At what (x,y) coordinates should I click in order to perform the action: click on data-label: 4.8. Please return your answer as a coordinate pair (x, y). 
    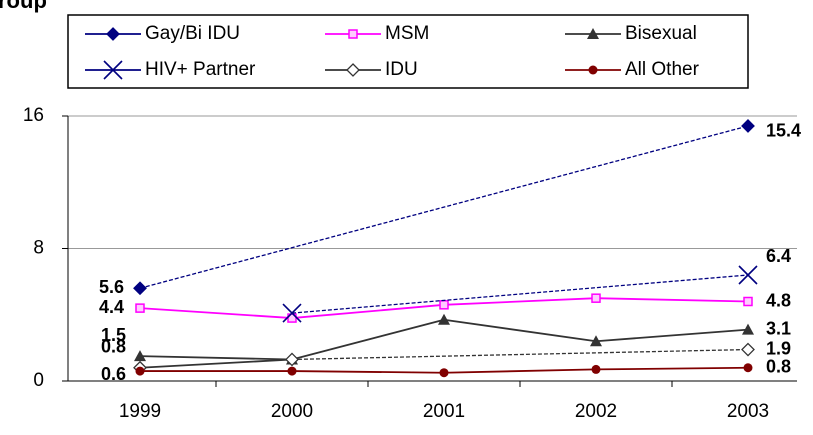
    Looking at the image, I should click on (778, 300).